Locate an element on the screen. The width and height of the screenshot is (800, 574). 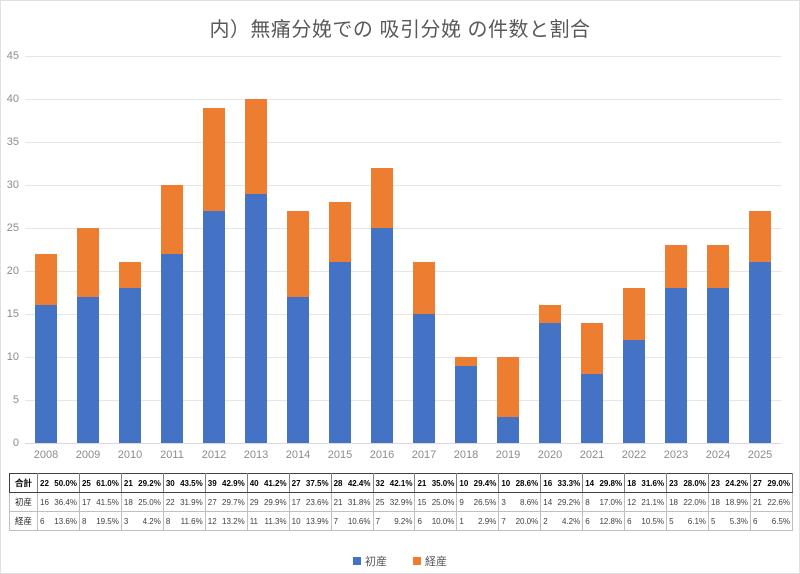
table-cell-percent: 32.9% is located at coordinates (401, 502).